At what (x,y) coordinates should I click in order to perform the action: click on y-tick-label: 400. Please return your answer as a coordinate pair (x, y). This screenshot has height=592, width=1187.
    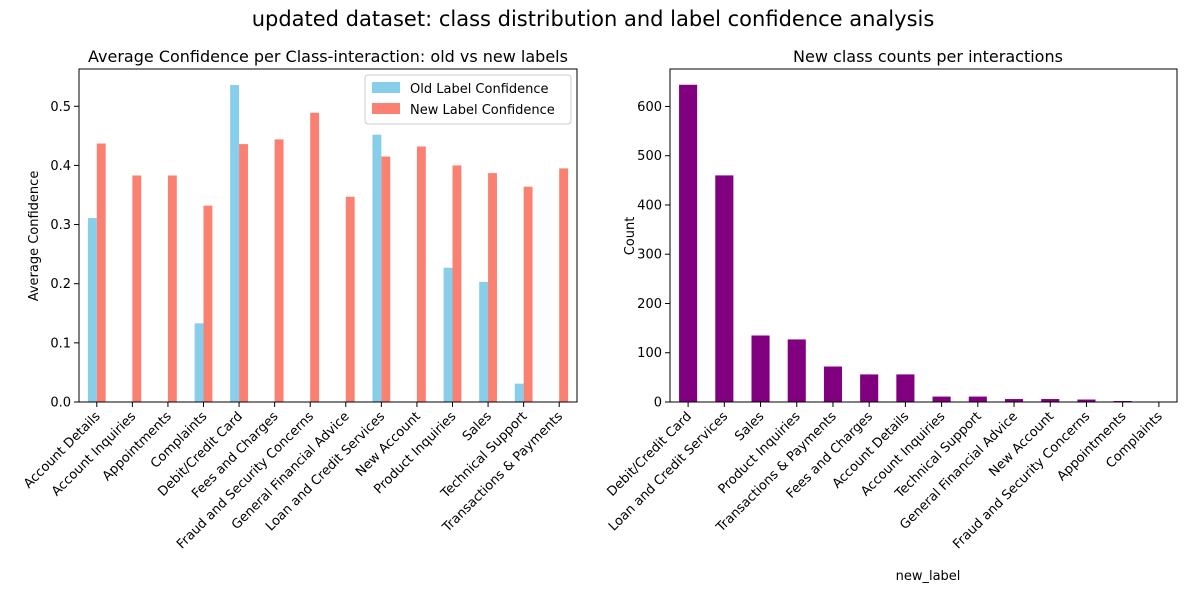
    Looking at the image, I should click on (649, 205).